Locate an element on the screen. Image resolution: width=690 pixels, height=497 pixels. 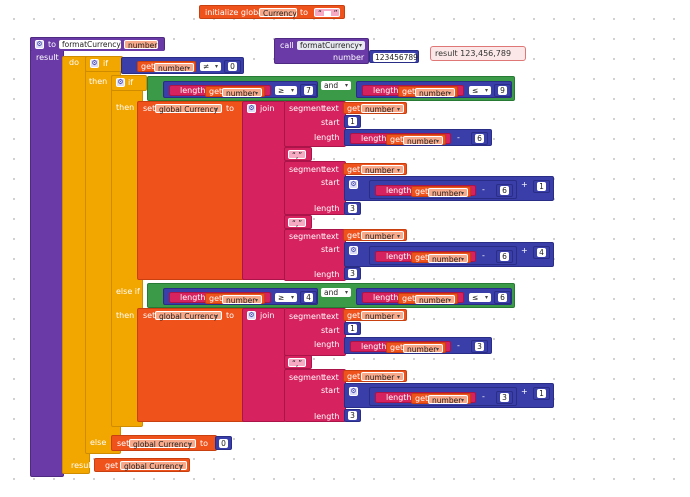
compare-neq-block: get number ▾ ≠ ▾ 0 is located at coordinates (182, 65).